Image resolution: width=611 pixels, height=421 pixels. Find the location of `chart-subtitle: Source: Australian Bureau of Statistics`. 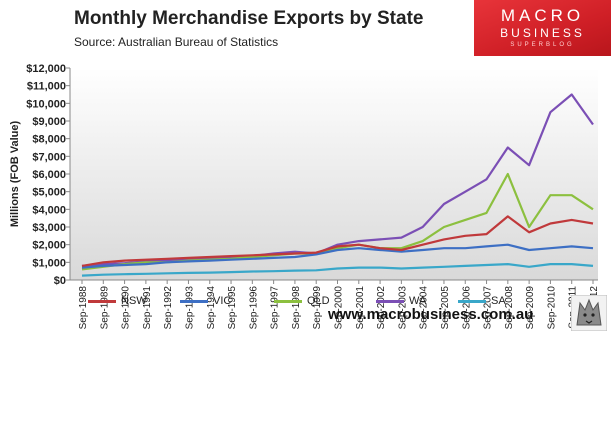

chart-subtitle: Source: Australian Bureau of Statistics is located at coordinates (176, 42).